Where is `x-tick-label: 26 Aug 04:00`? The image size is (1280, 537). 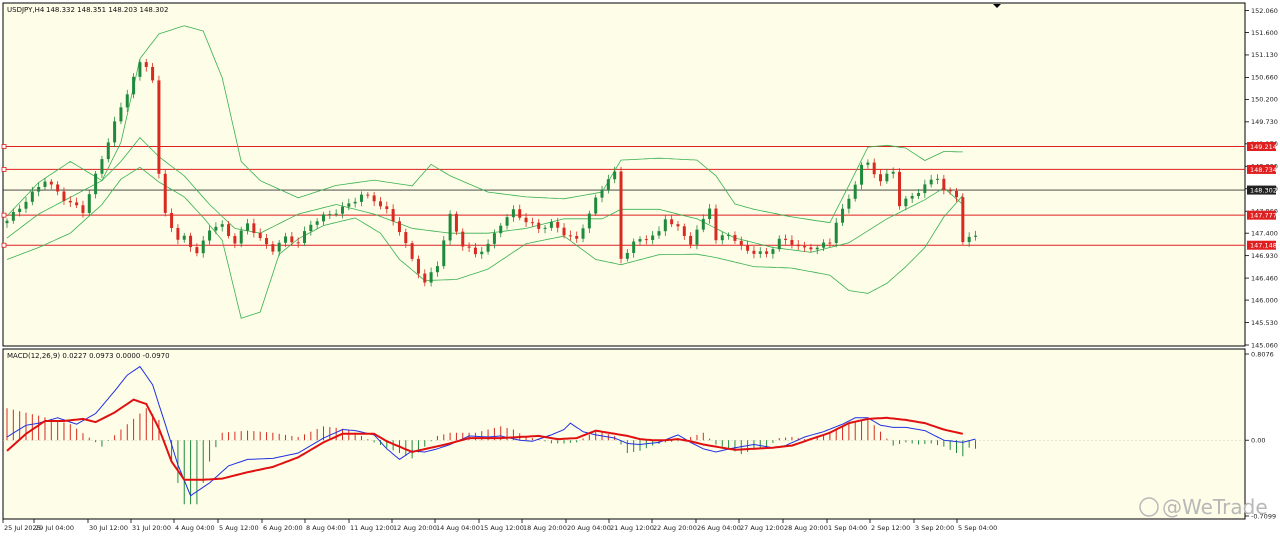 x-tick-label: 26 Aug 04:00 is located at coordinates (719, 528).